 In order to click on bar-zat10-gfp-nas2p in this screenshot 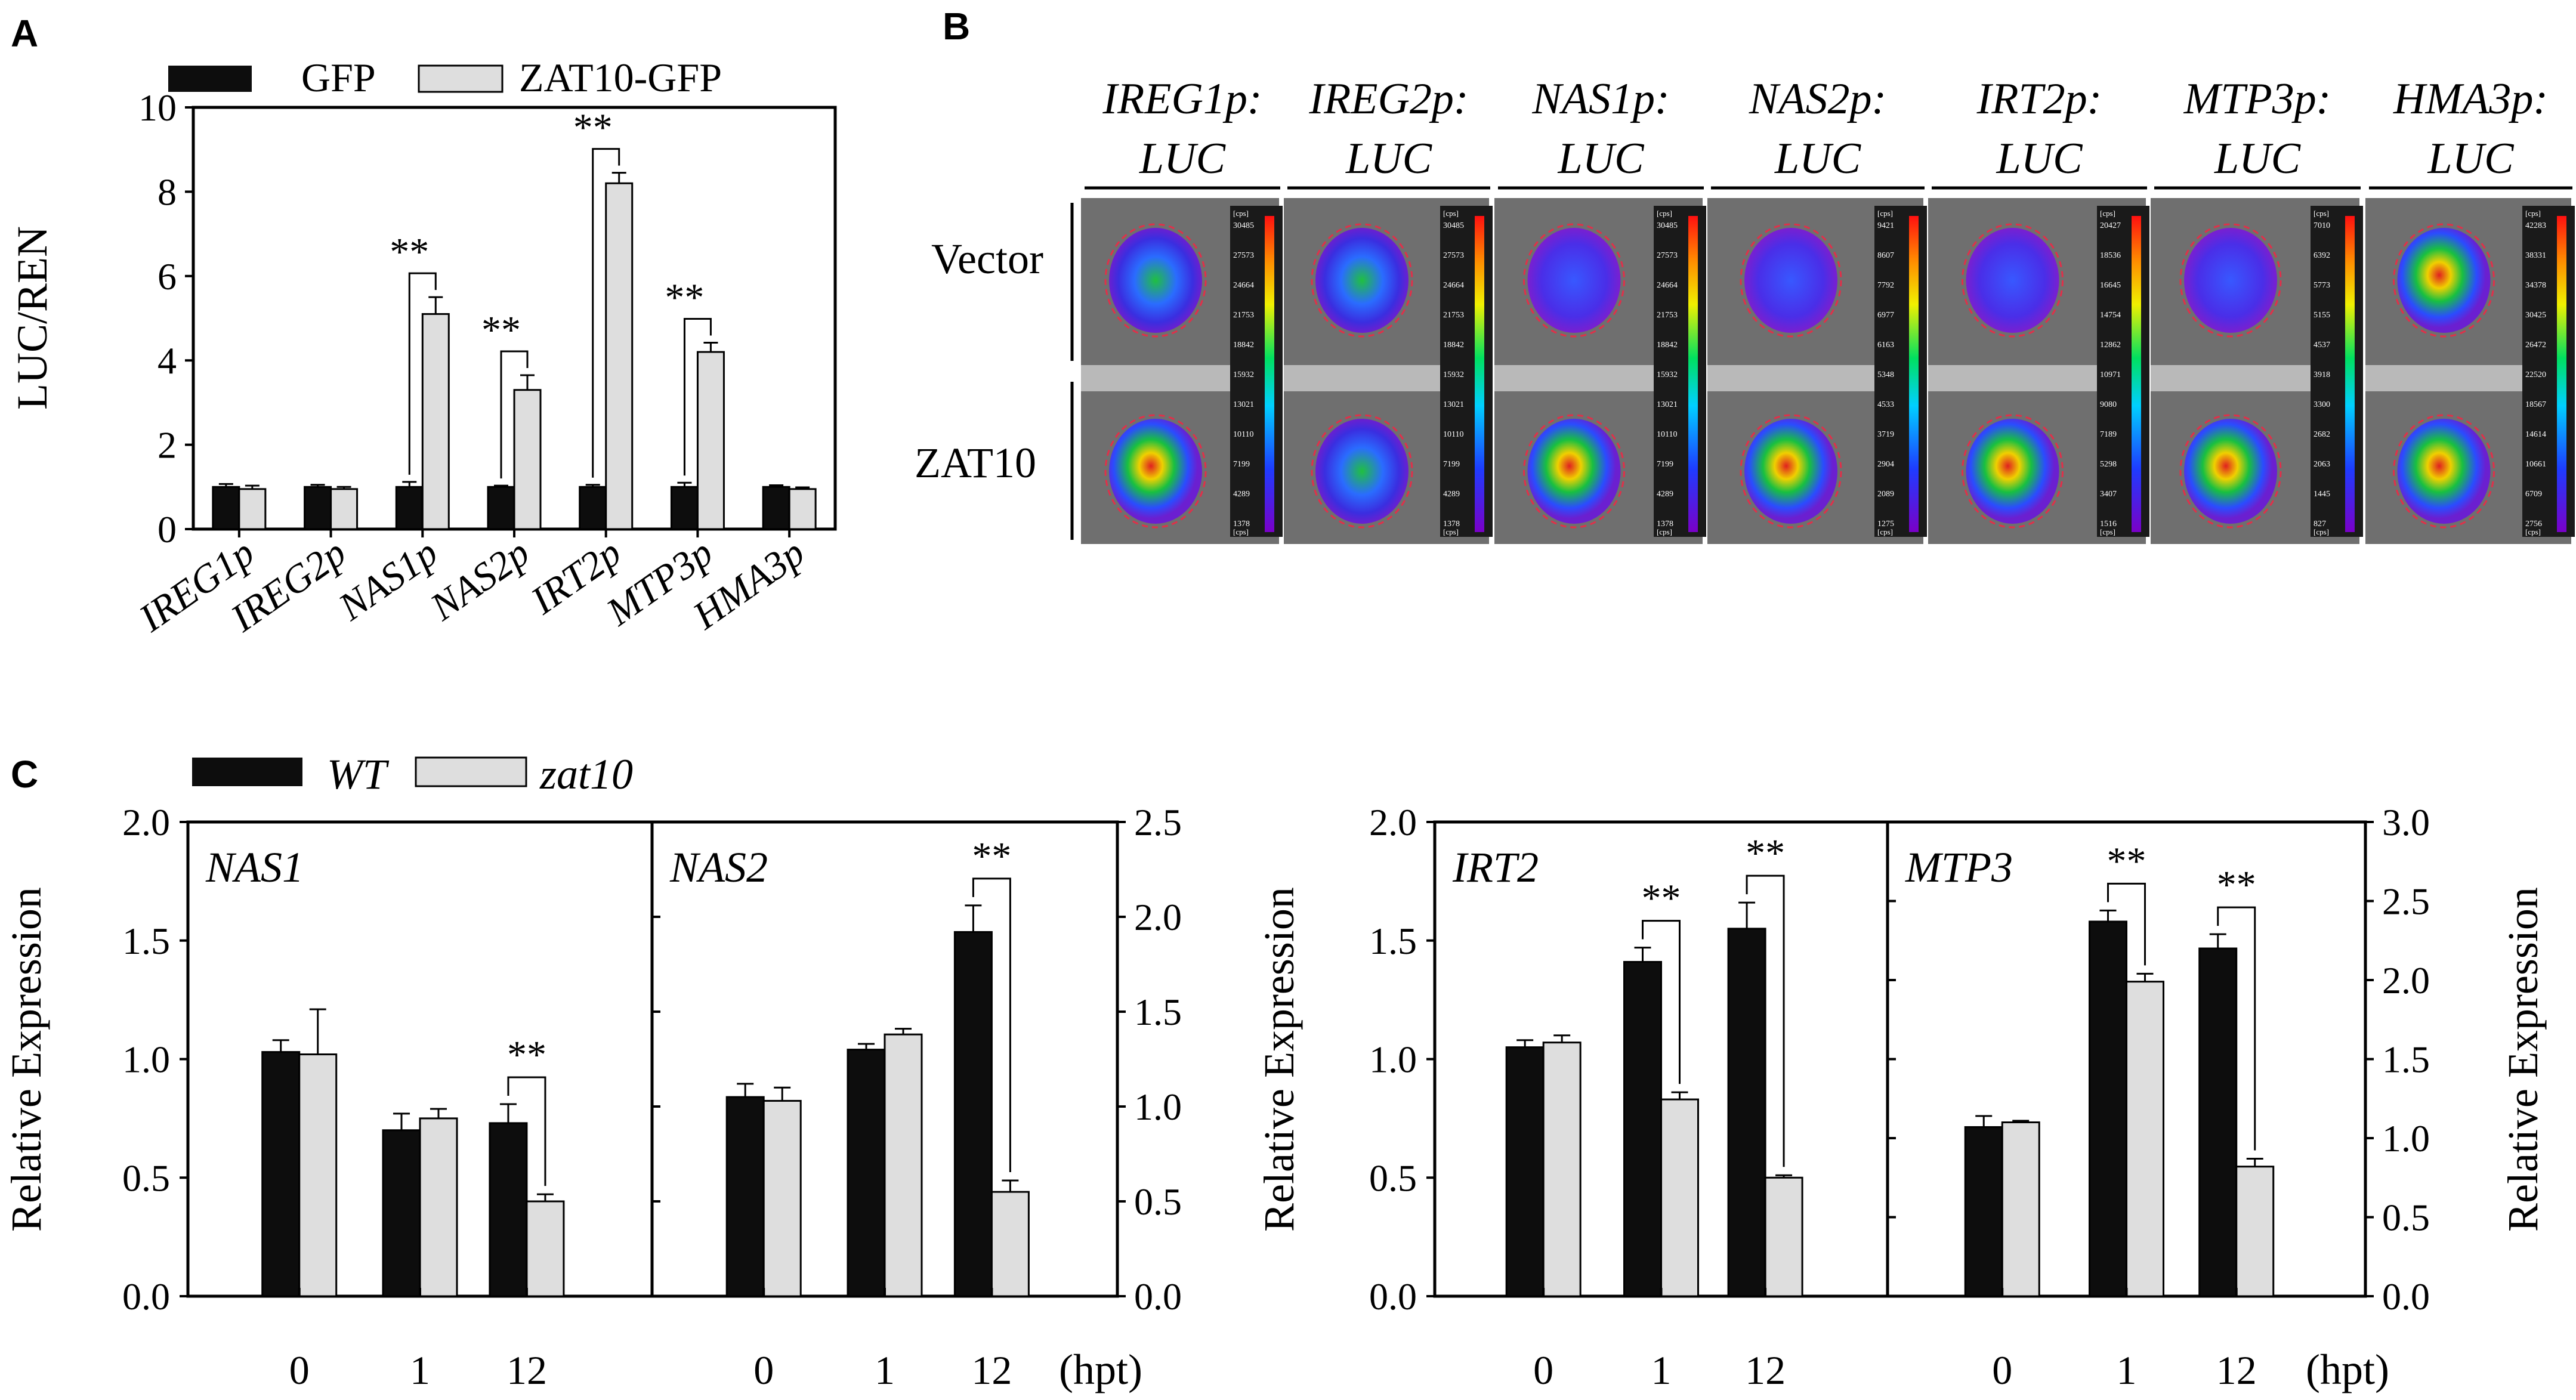, I will do `click(527, 459)`.